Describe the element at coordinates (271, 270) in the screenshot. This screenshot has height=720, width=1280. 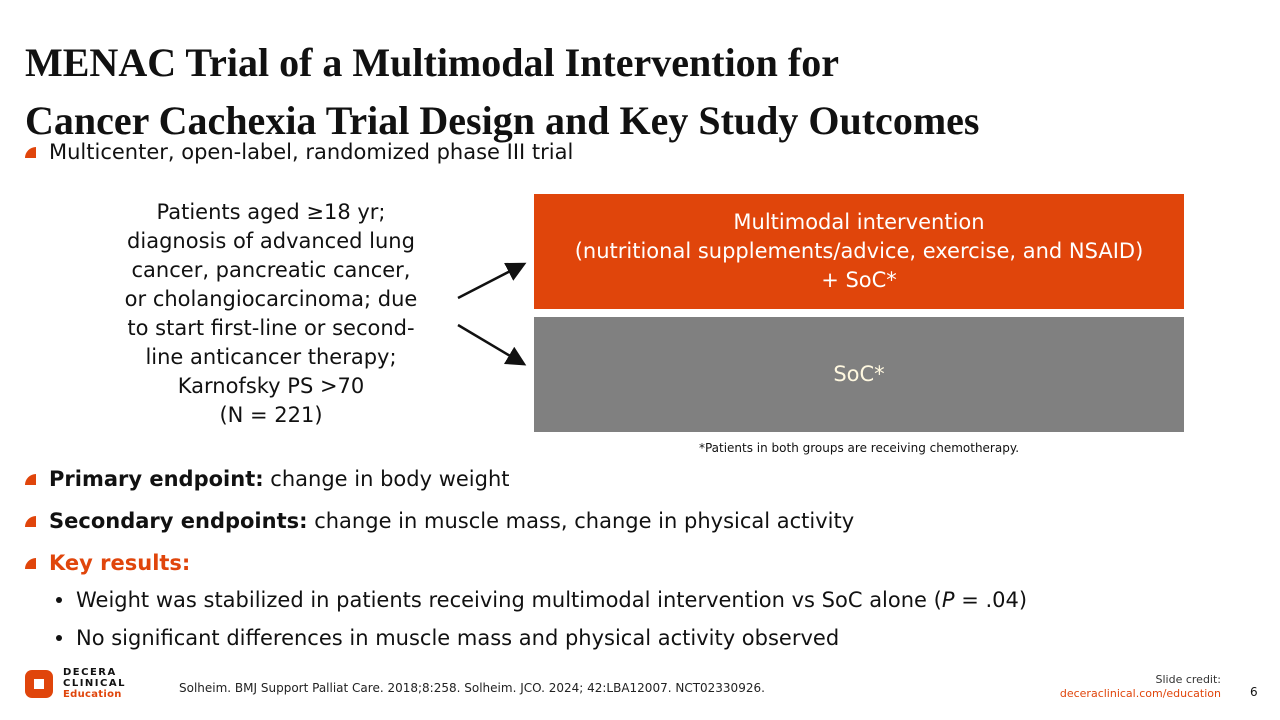
I see `population-line: cancer, pancreatic cancer,` at that location.